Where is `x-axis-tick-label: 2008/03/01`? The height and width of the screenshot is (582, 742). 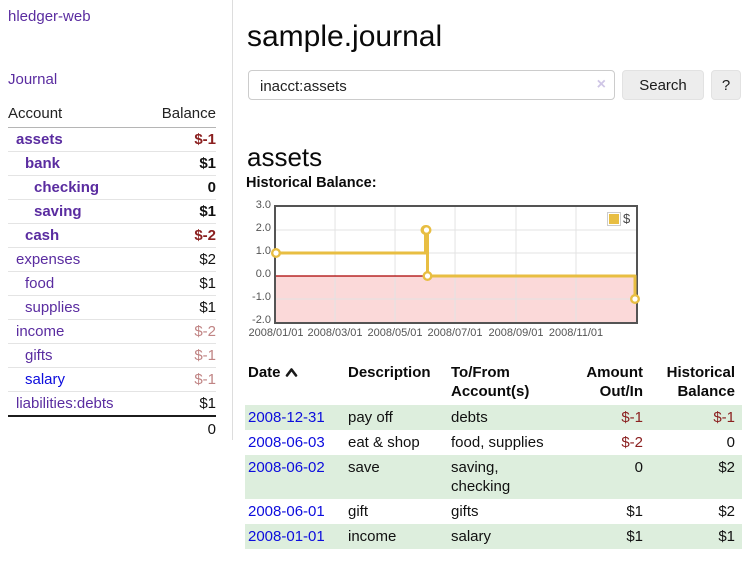 x-axis-tick-label: 2008/03/01 is located at coordinates (335, 333).